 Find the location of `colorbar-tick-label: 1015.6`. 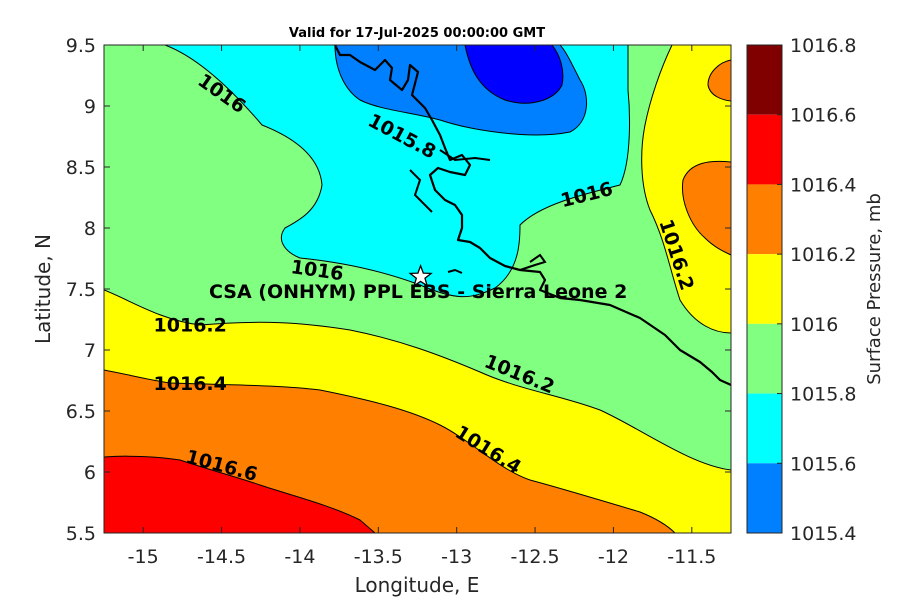

colorbar-tick-label: 1015.6 is located at coordinates (823, 464).